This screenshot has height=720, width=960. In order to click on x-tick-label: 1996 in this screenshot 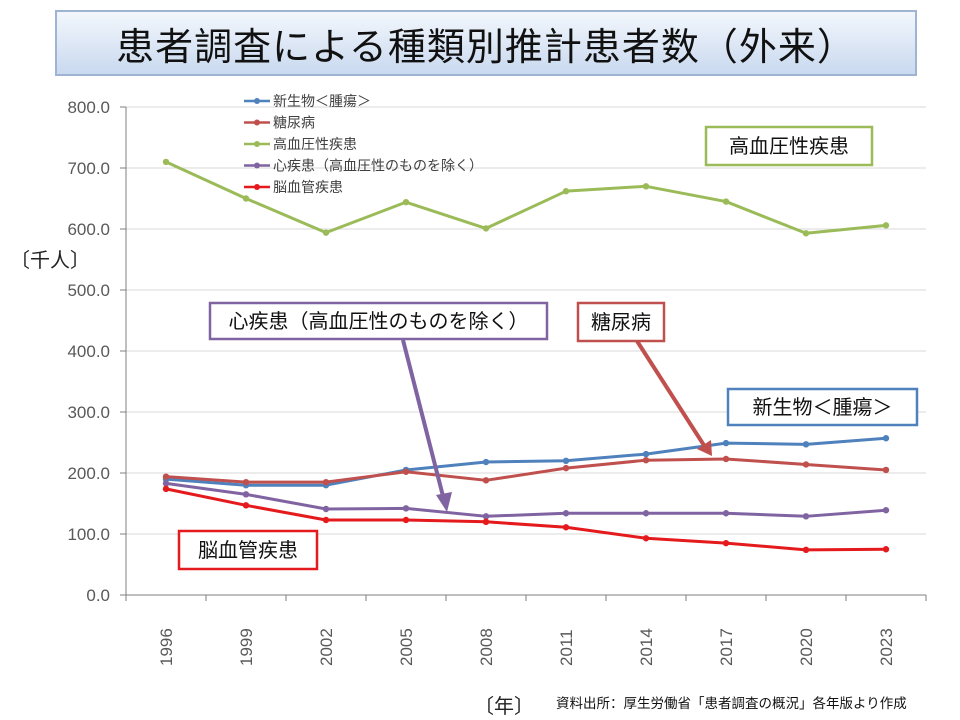, I will do `click(166, 647)`.